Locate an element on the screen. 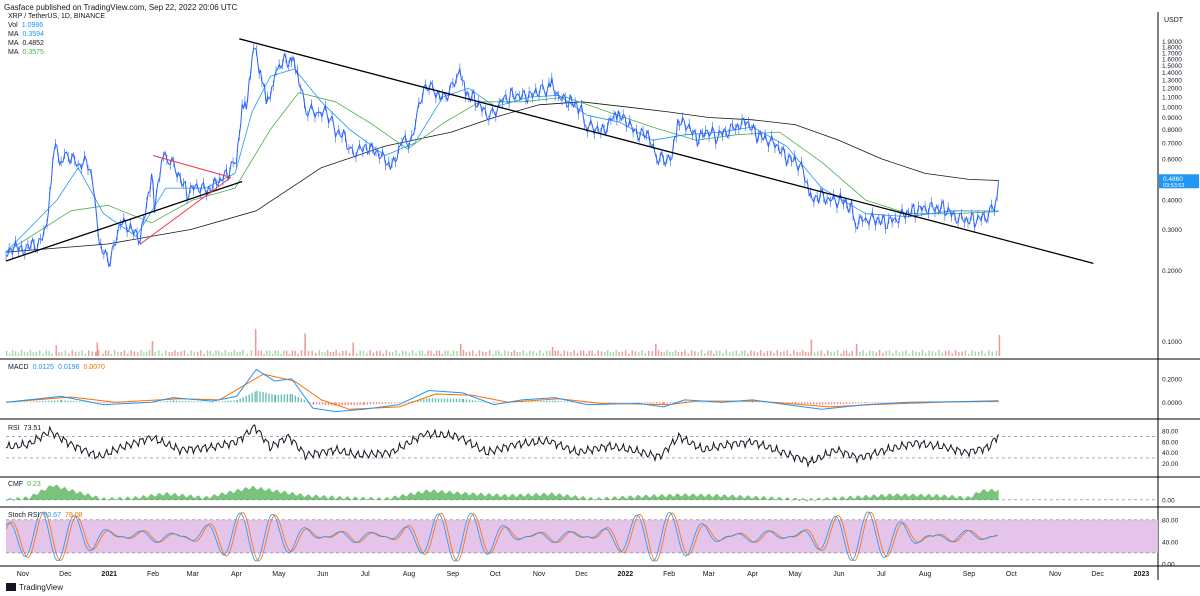 The height and width of the screenshot is (596, 1200). price-tick-label: 1.9000 is located at coordinates (1172, 42).